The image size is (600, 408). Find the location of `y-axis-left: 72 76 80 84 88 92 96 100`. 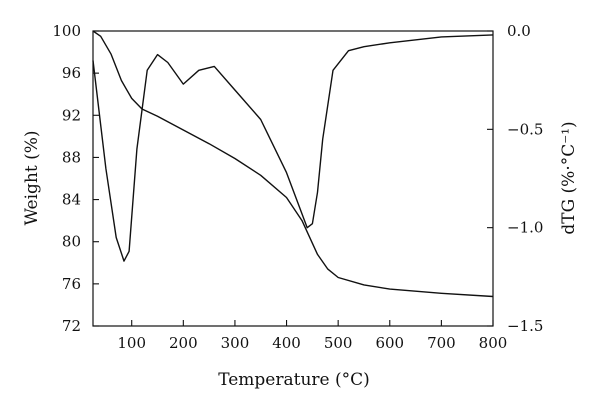

y-axis-left: 72 76 80 84 88 92 96 100 is located at coordinates (75, 178).